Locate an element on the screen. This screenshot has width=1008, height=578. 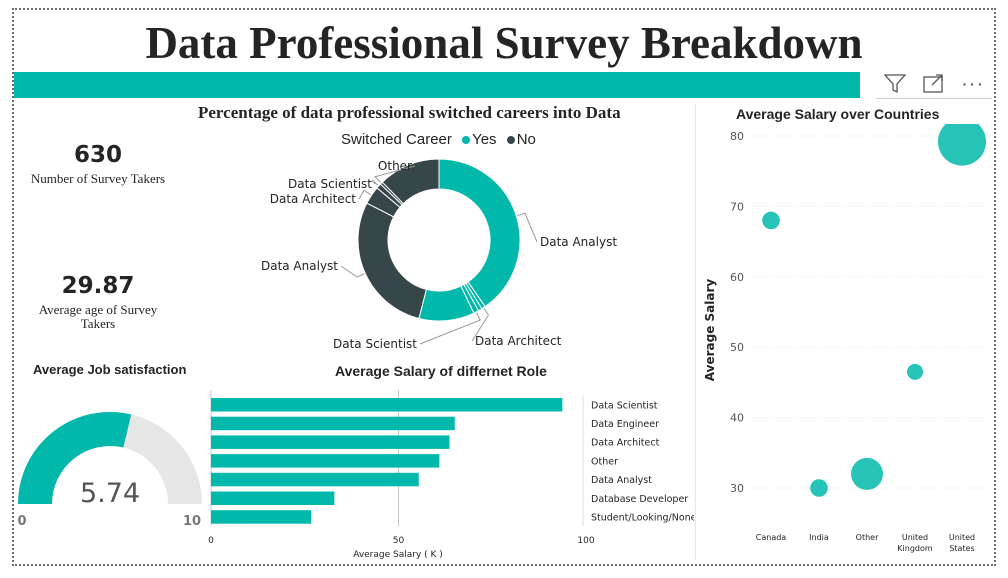
gauge-chart: 5.74 0 10 is located at coordinates (109, 470).